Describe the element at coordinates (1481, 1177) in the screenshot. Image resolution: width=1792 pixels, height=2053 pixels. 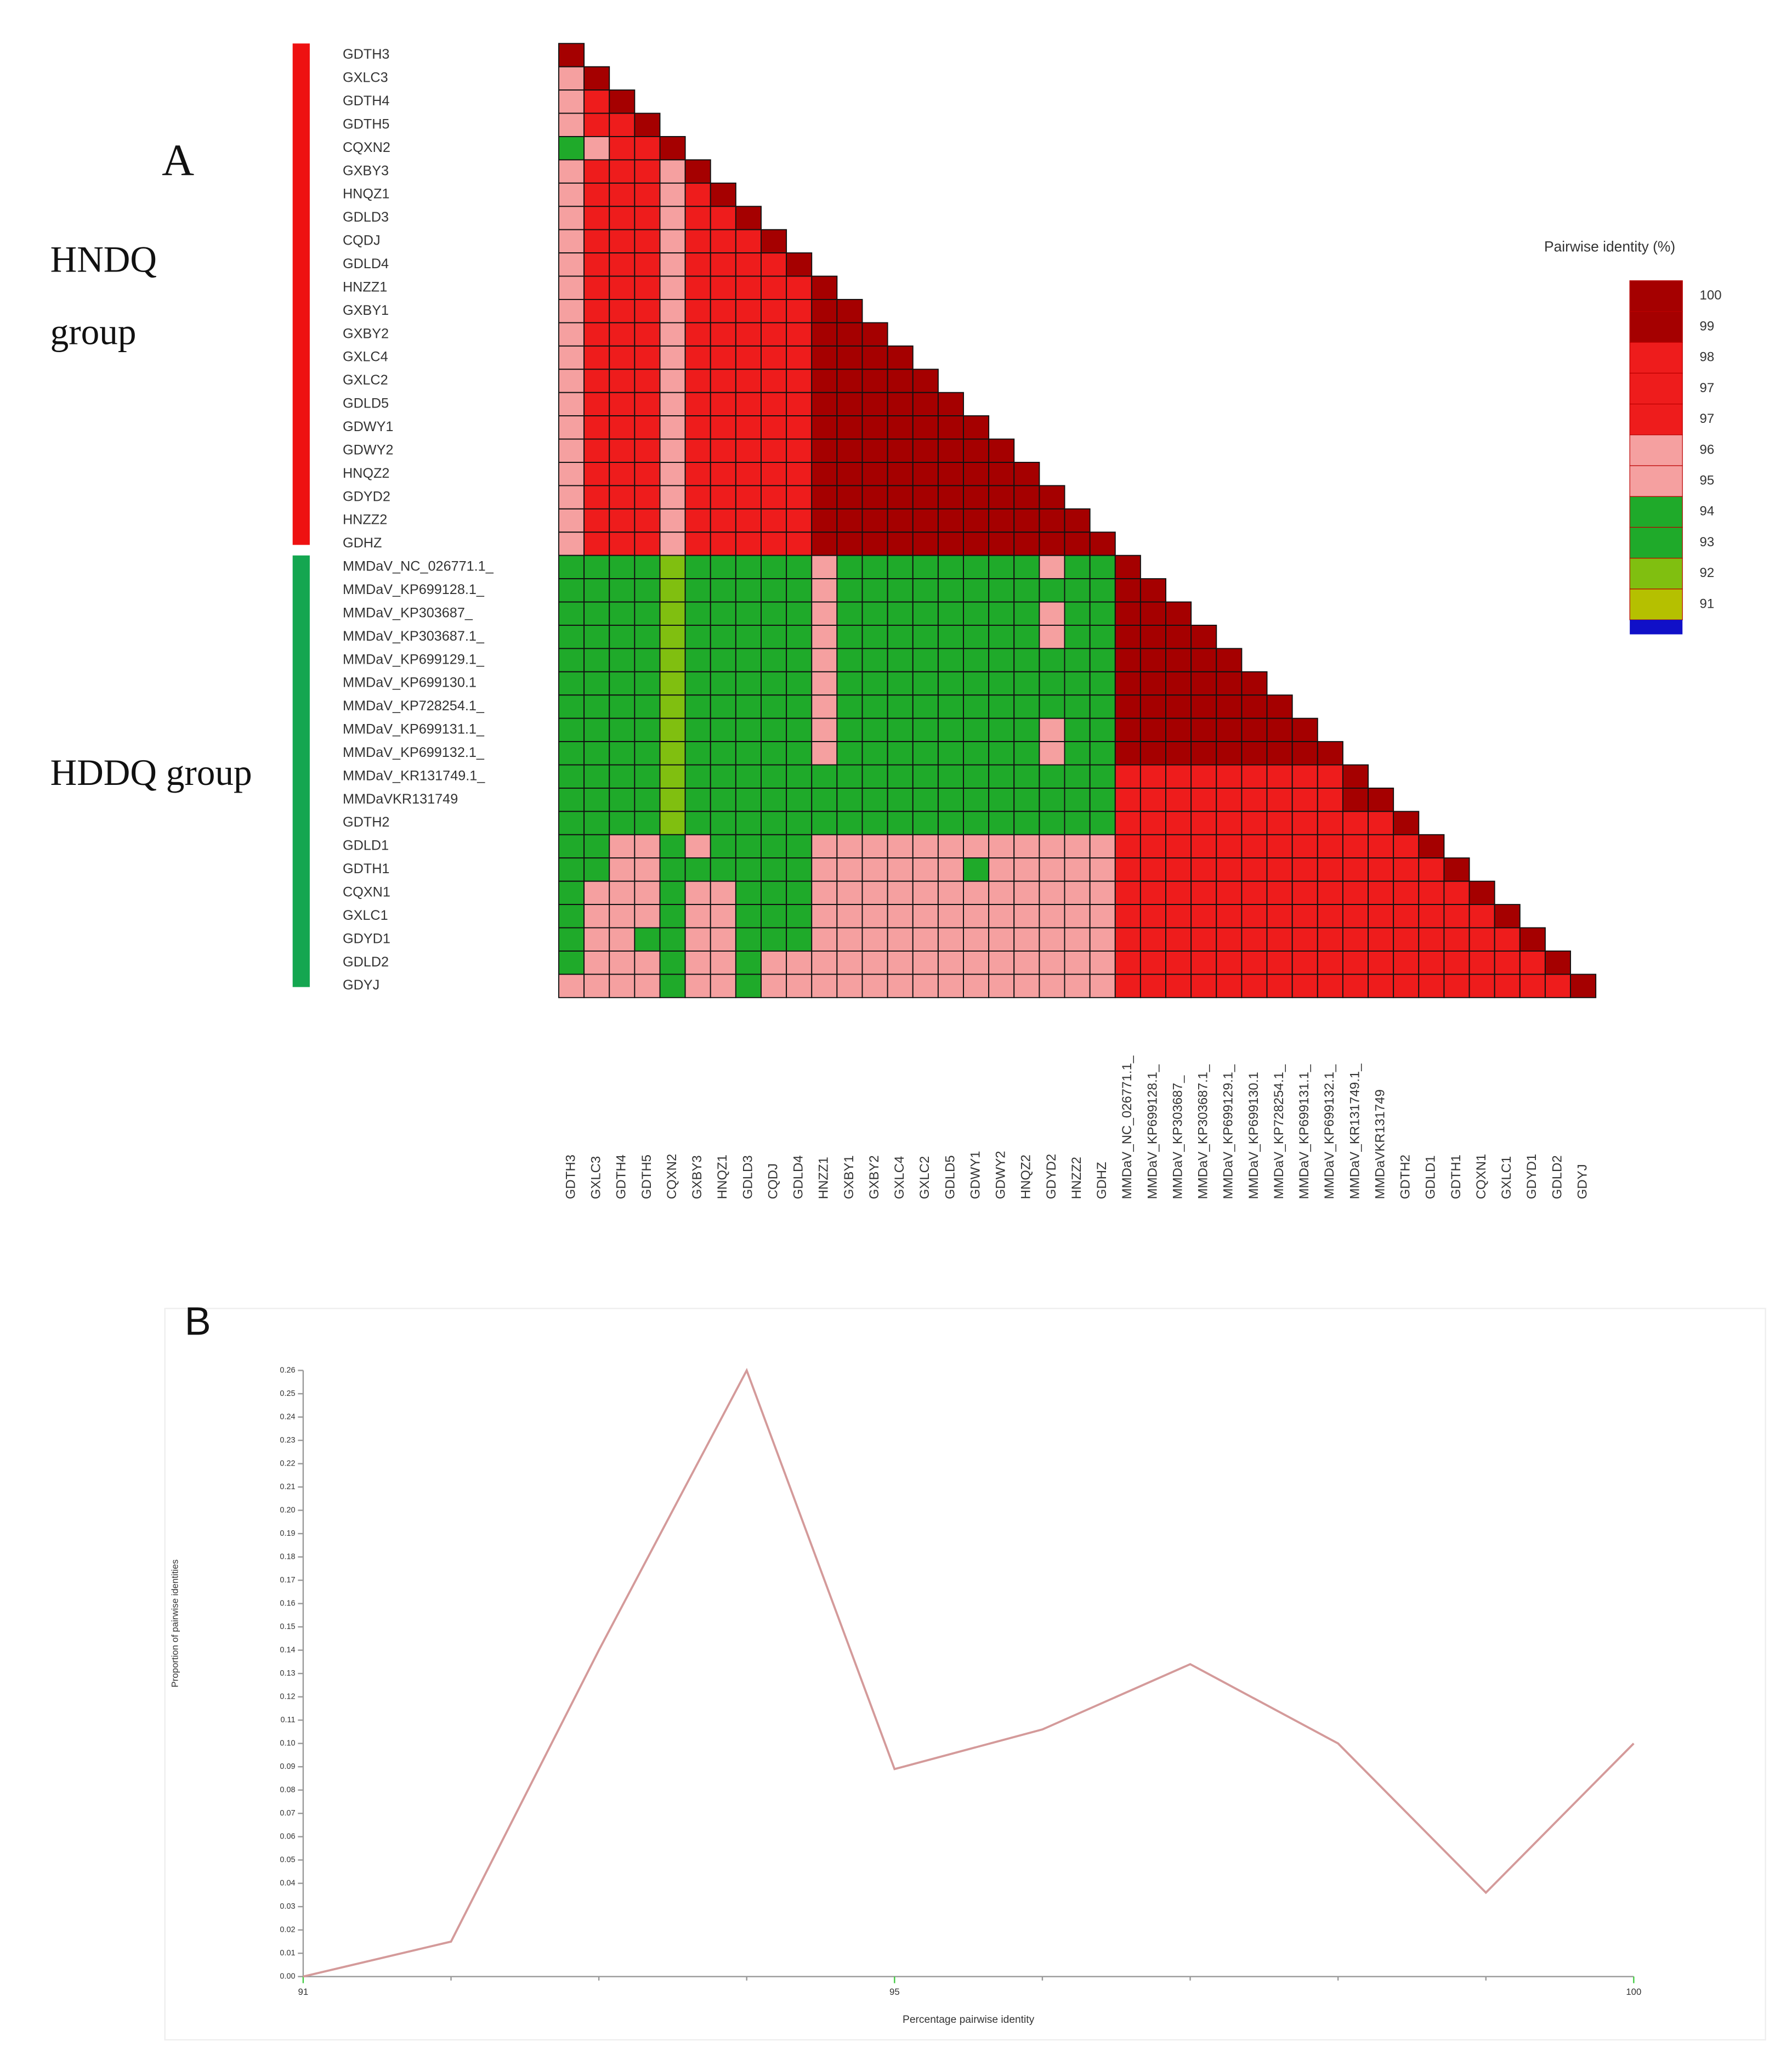
I see `column-label: CQXN1` at that location.